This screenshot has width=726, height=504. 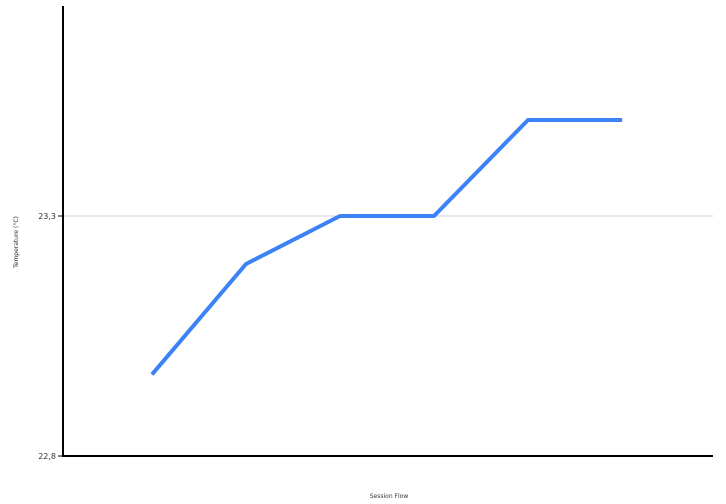 I want to click on y-ticks: 22,8 23,3, so click(x=50, y=336).